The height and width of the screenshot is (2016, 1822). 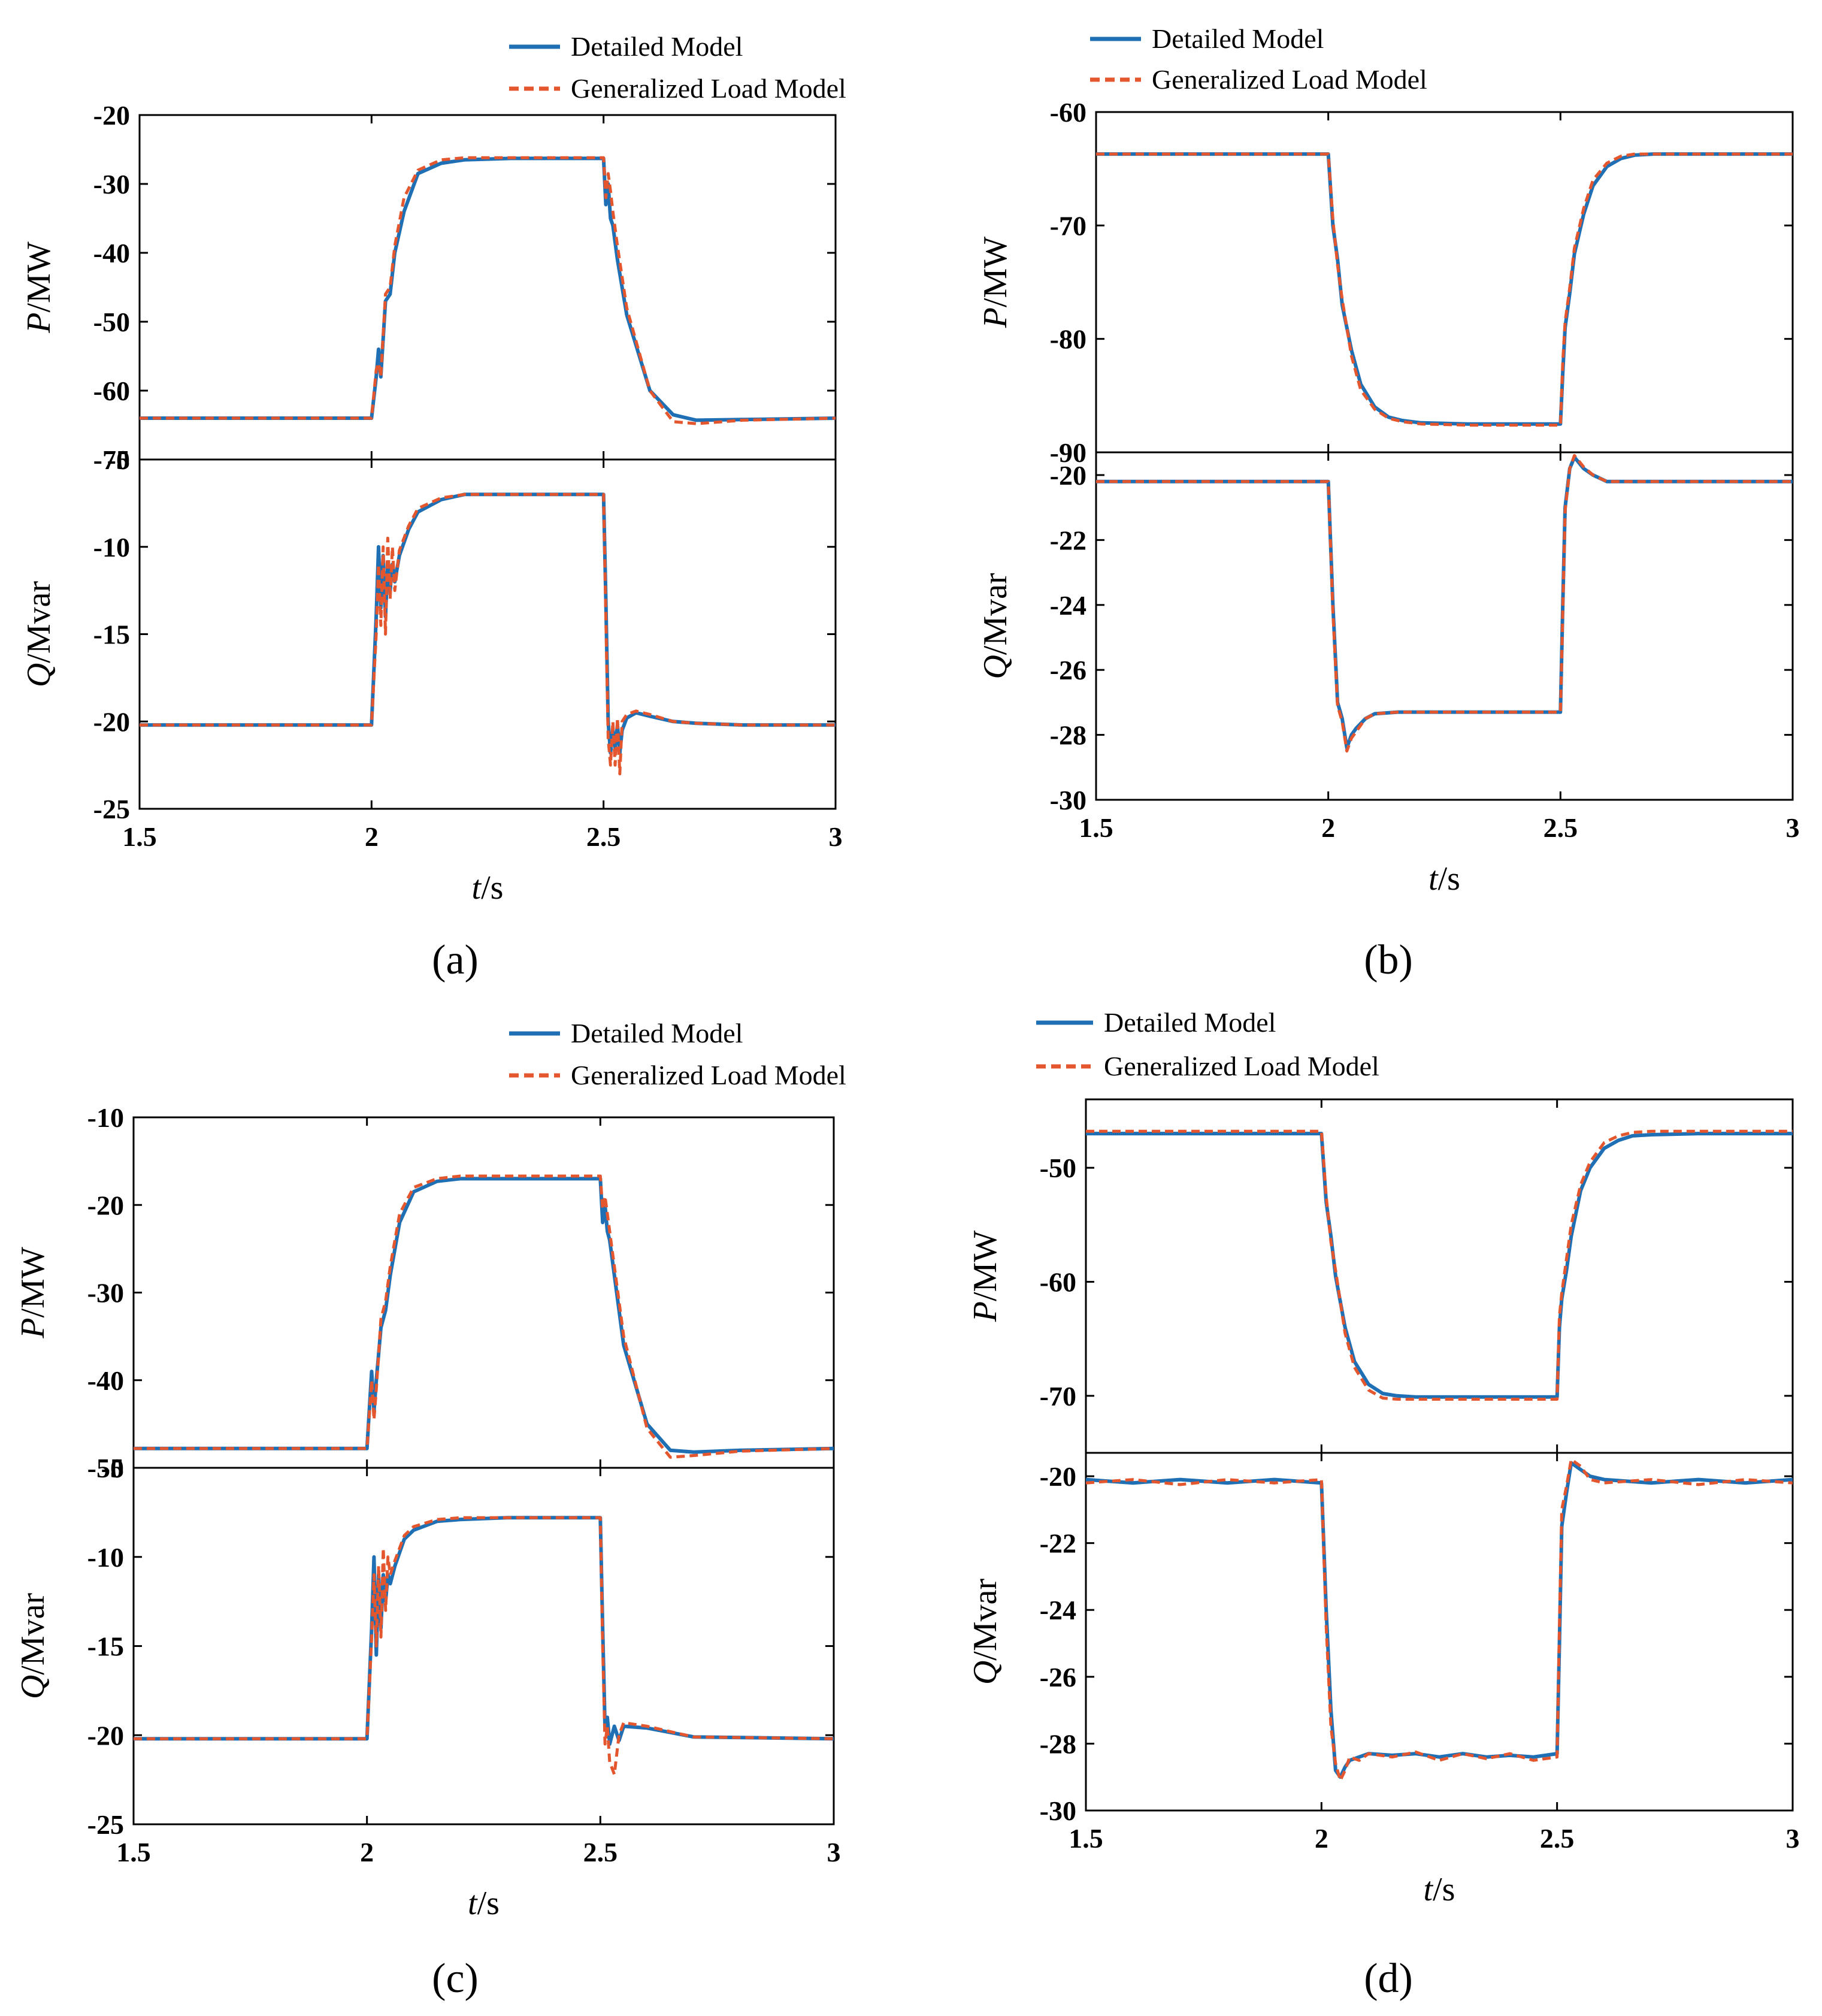 What do you see at coordinates (425, 1646) in the screenshot?
I see `bottom-subplot: -5 -10 -15 -20 -25 Q/Mvar` at bounding box center [425, 1646].